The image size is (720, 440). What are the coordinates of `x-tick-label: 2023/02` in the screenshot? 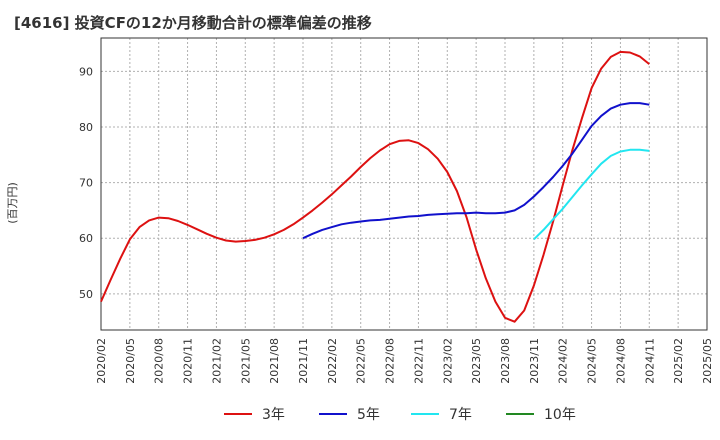 It's located at (447, 361).